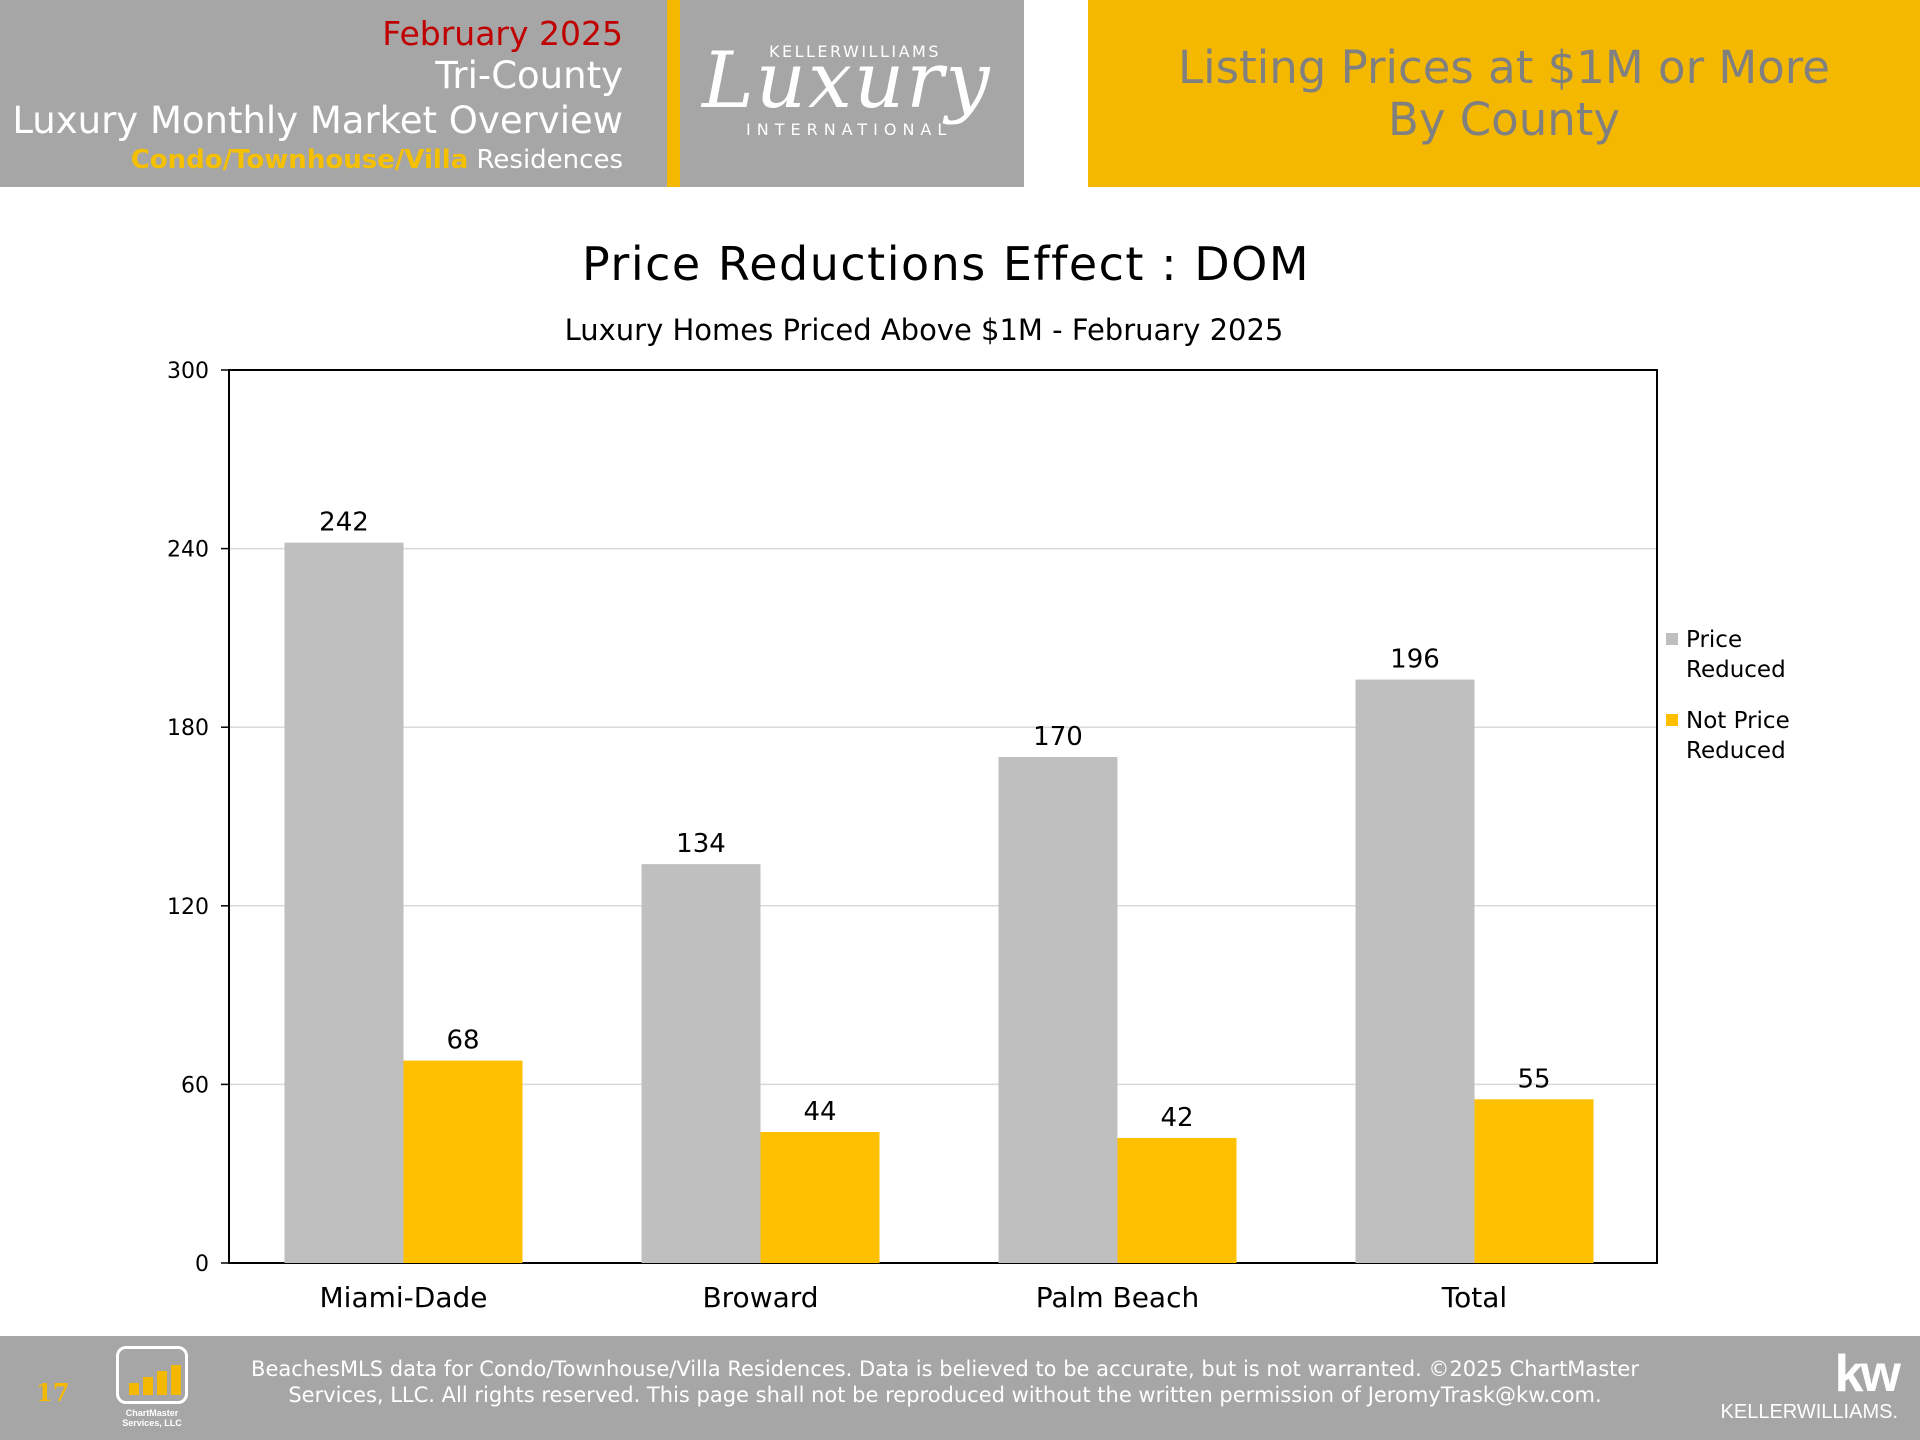 This screenshot has height=1440, width=1920. I want to click on data-label: 68, so click(462, 1041).